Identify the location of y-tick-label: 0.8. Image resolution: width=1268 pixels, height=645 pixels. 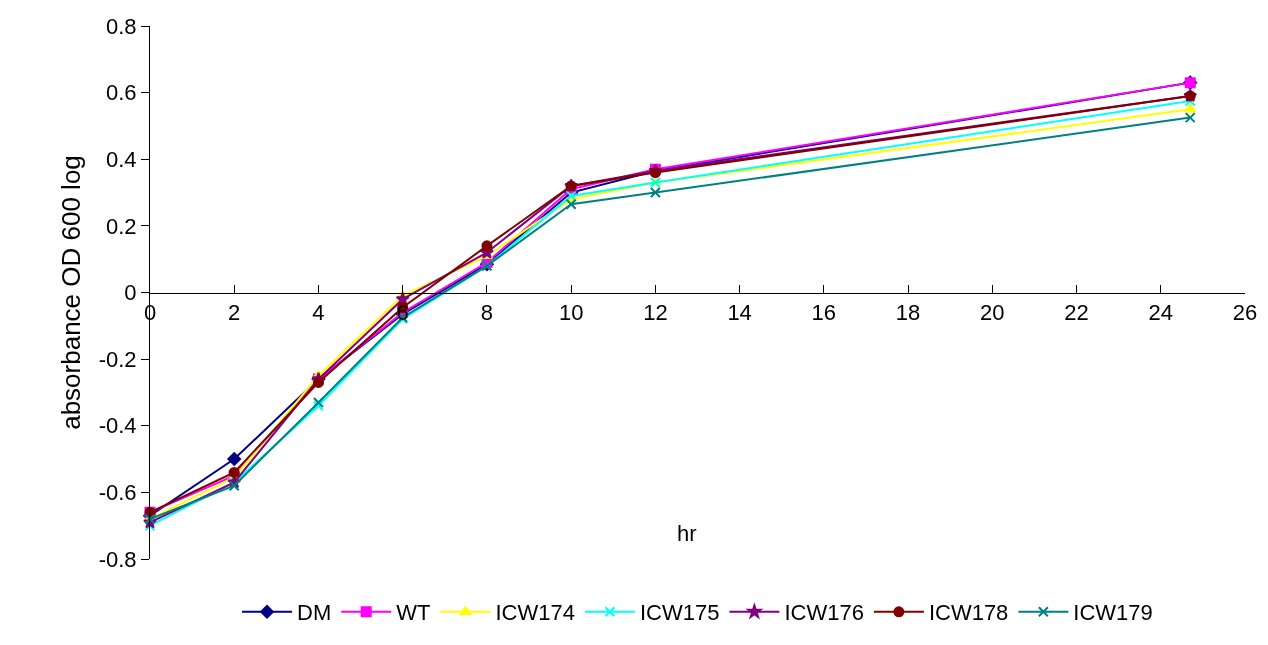
(121, 26).